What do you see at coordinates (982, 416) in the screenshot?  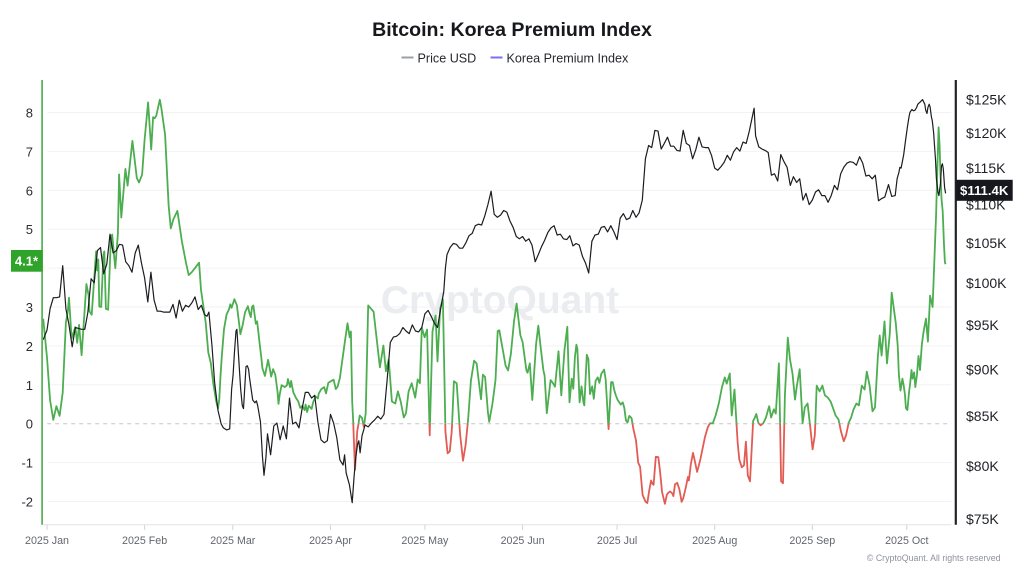 I see `svg-text: $85K` at bounding box center [982, 416].